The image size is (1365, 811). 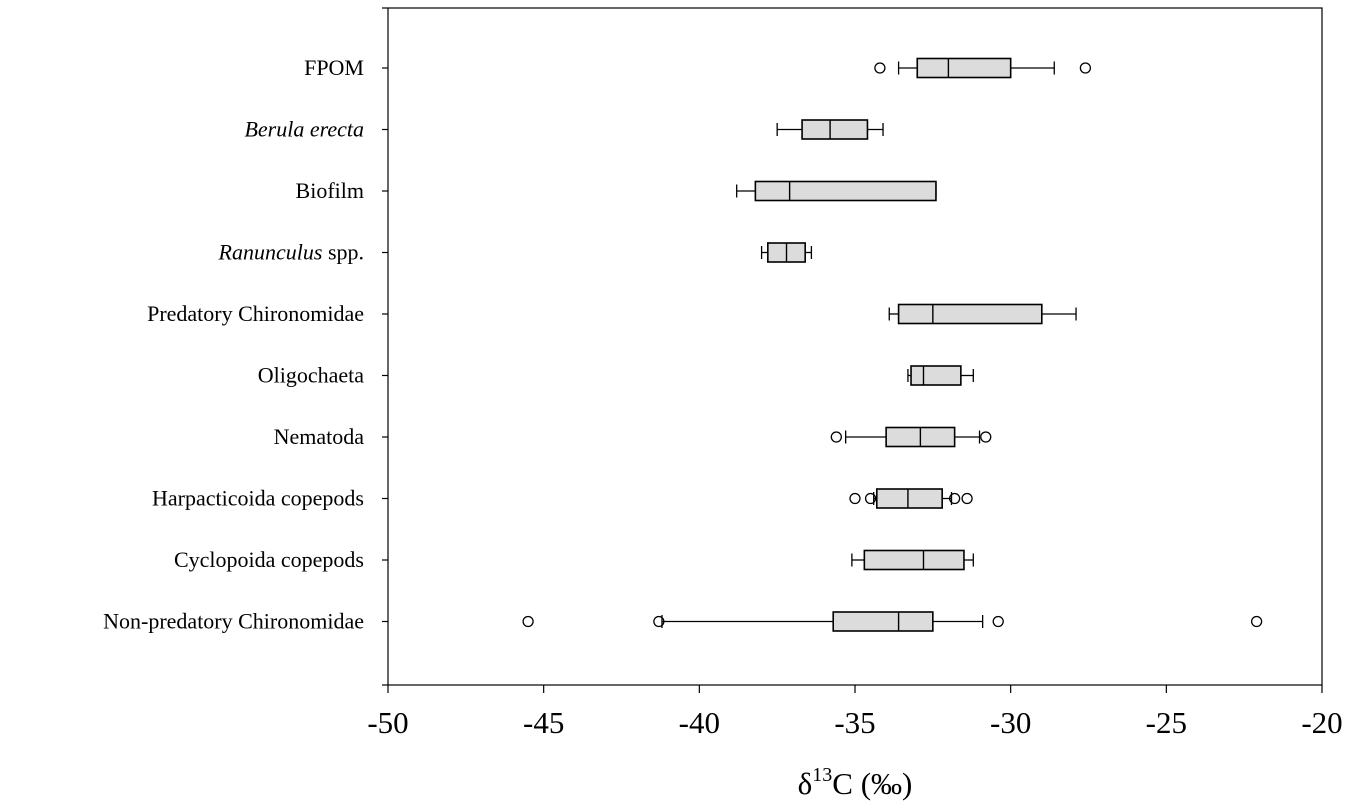 I want to click on x-tick-label: -35, so click(x=854, y=722).